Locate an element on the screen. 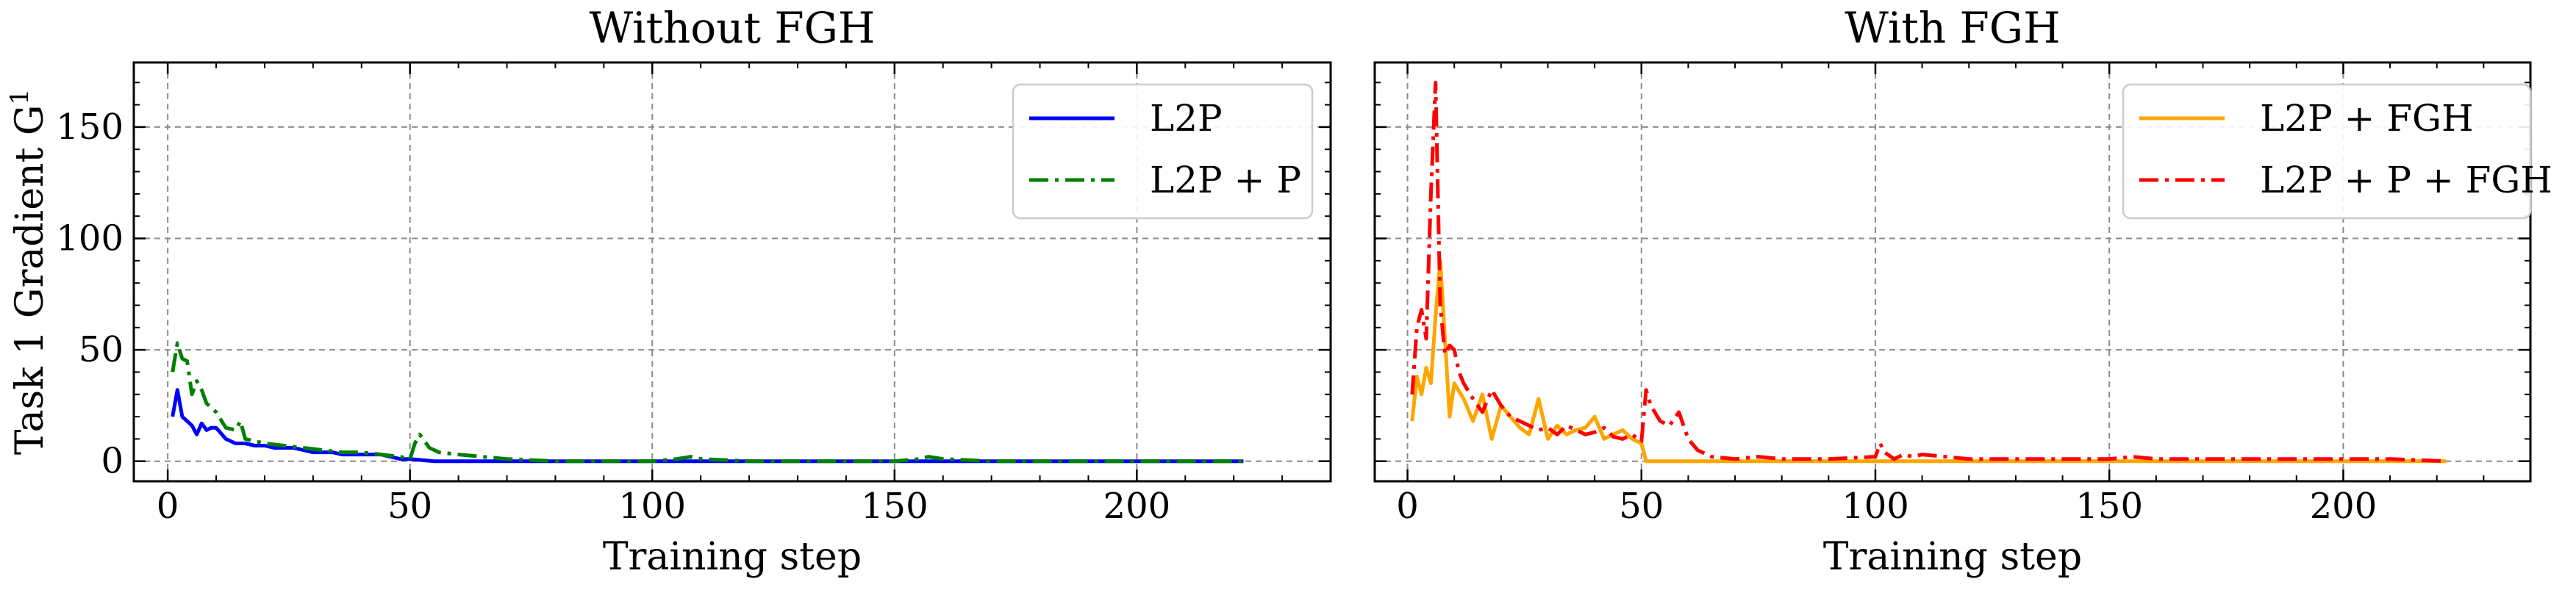  chart-title: Without FGH is located at coordinates (733, 28).